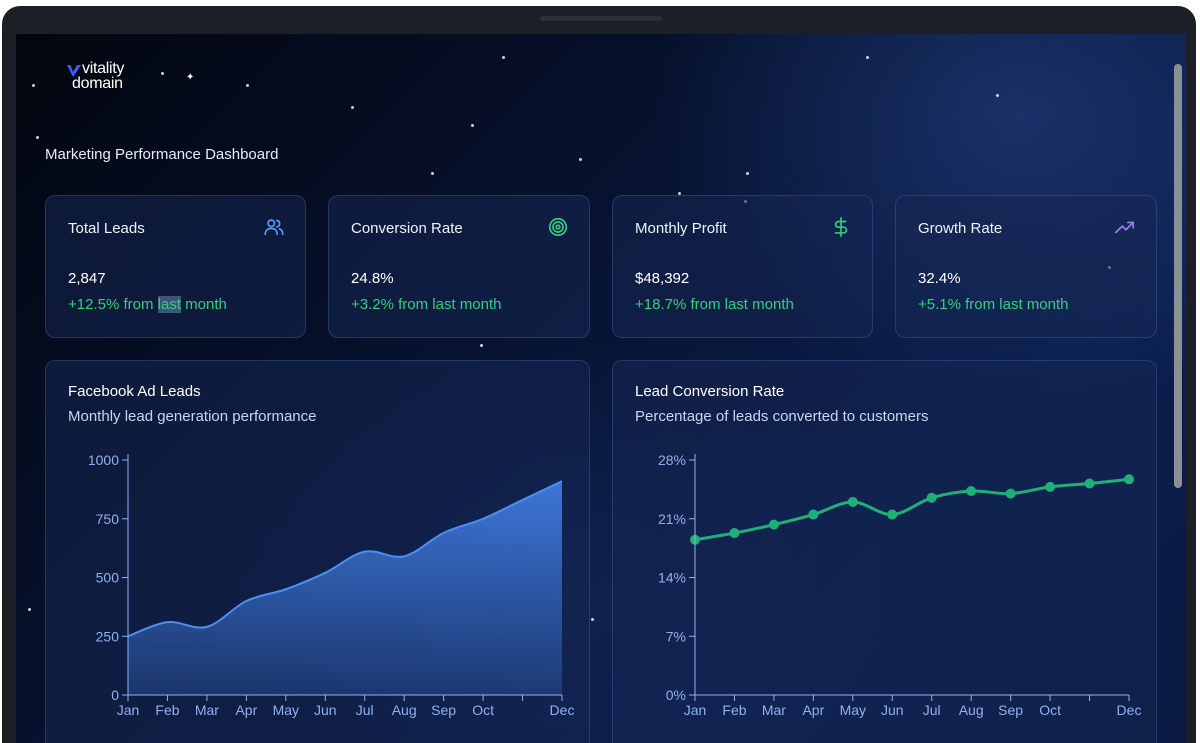  I want to click on y-tick-label: 1000, so click(103, 460).